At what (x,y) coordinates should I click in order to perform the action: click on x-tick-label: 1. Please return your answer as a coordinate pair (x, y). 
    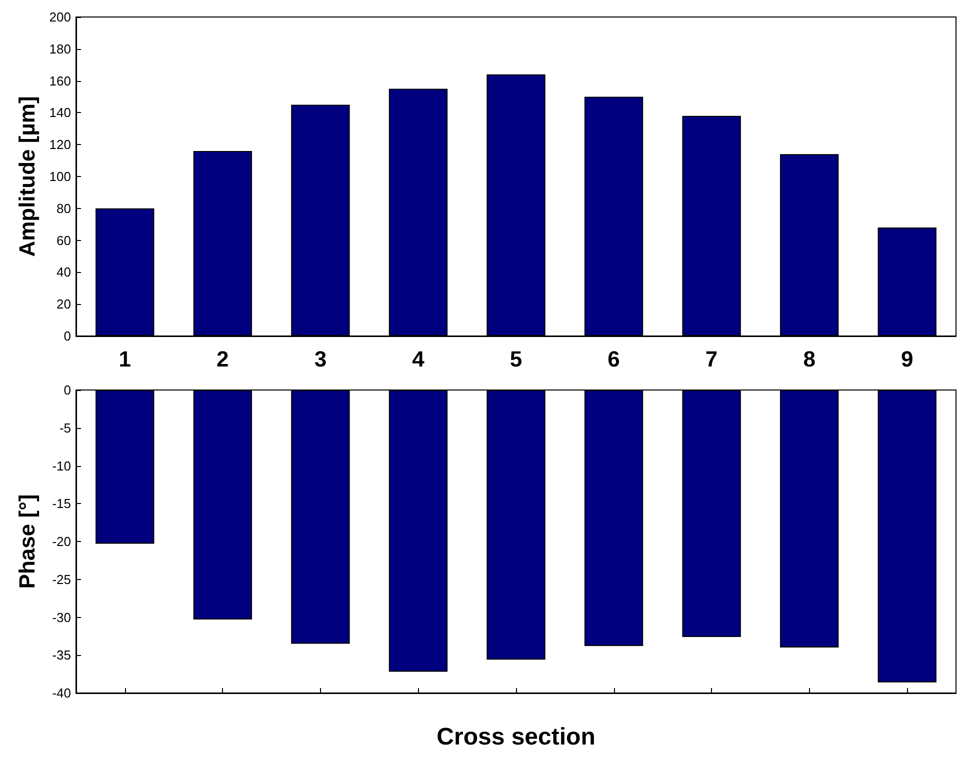
    Looking at the image, I should click on (125, 359).